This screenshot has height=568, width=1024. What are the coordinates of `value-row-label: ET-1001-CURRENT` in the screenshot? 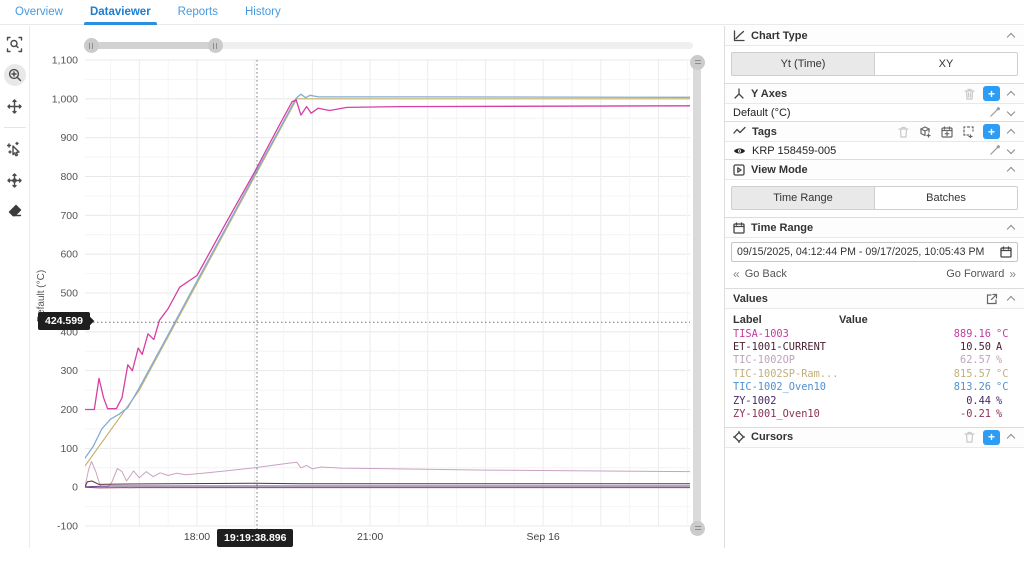 It's located at (779, 347).